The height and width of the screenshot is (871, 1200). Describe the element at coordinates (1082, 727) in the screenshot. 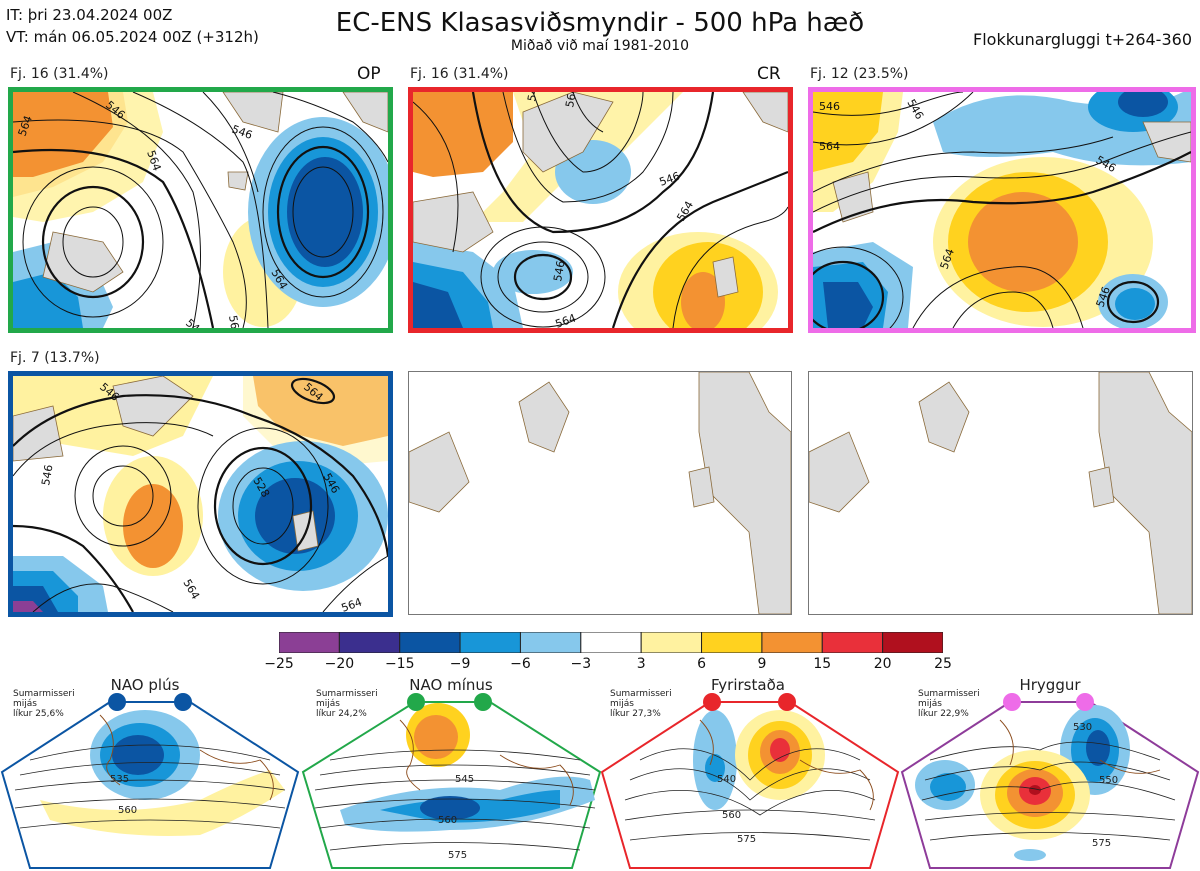

I see `contour-label: 530` at that location.